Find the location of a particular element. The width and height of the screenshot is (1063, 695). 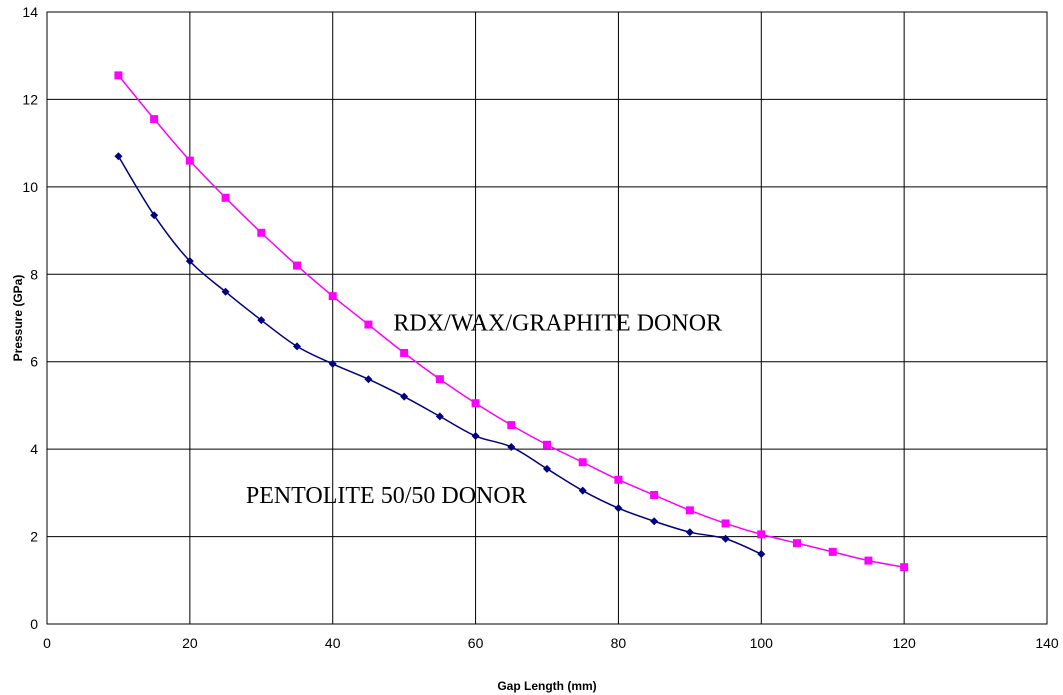

y-tick-label: 2 is located at coordinates (34, 537).